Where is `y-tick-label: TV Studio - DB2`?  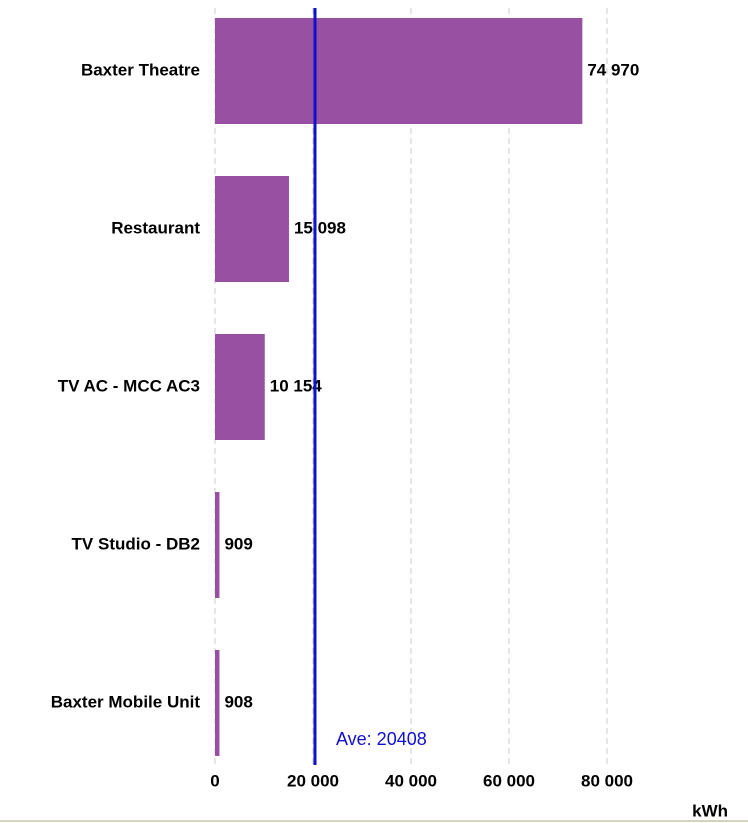 y-tick-label: TV Studio - DB2 is located at coordinates (136, 543).